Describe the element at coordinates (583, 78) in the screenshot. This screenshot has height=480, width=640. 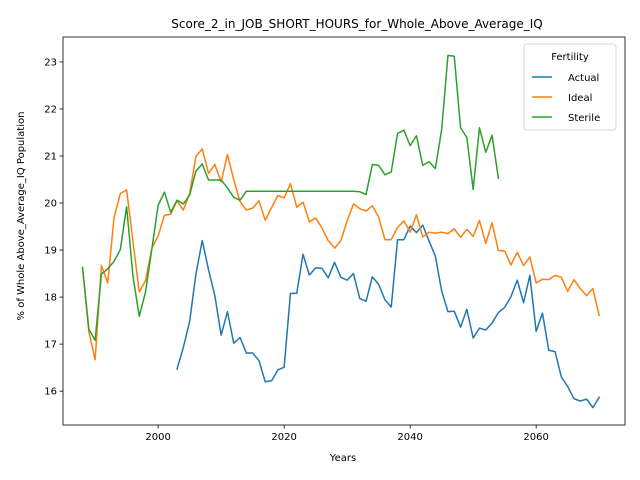
I see `legend-label-actual: Actual` at that location.